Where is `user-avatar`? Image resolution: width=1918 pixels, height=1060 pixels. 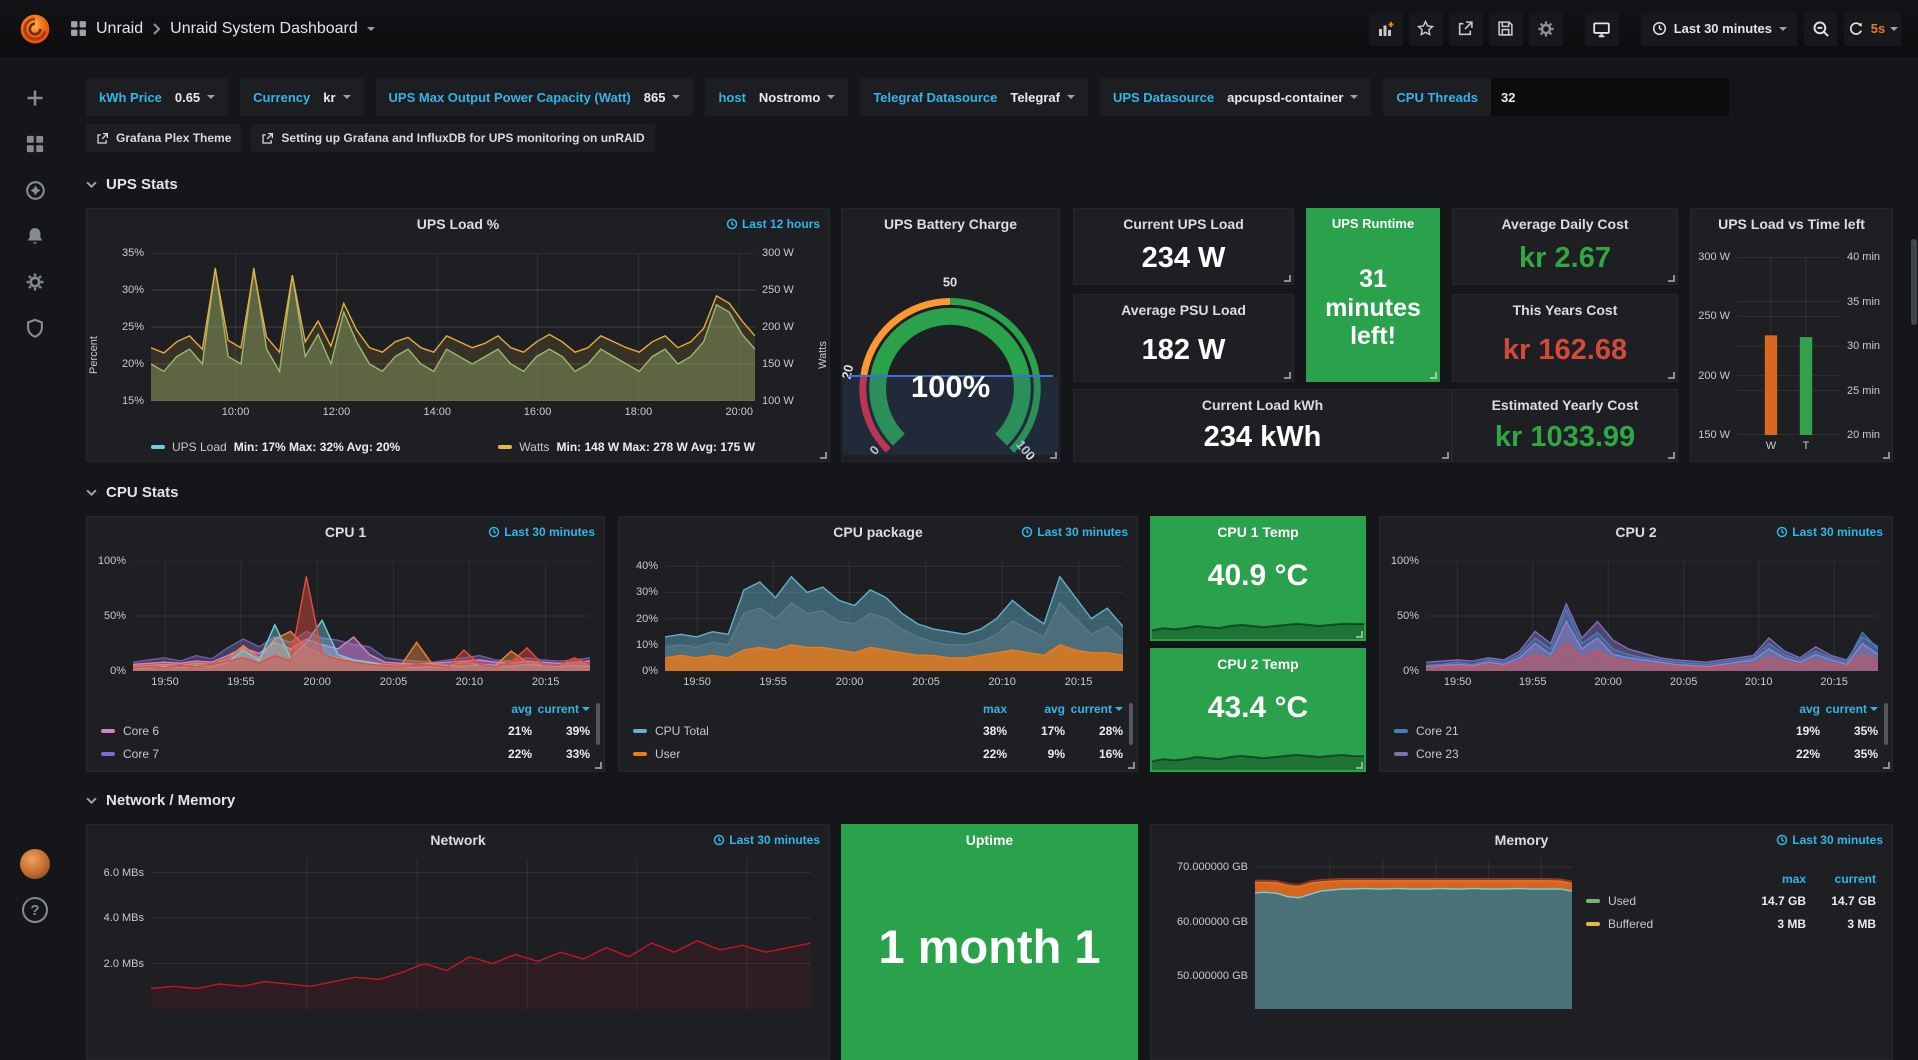 user-avatar is located at coordinates (35, 864).